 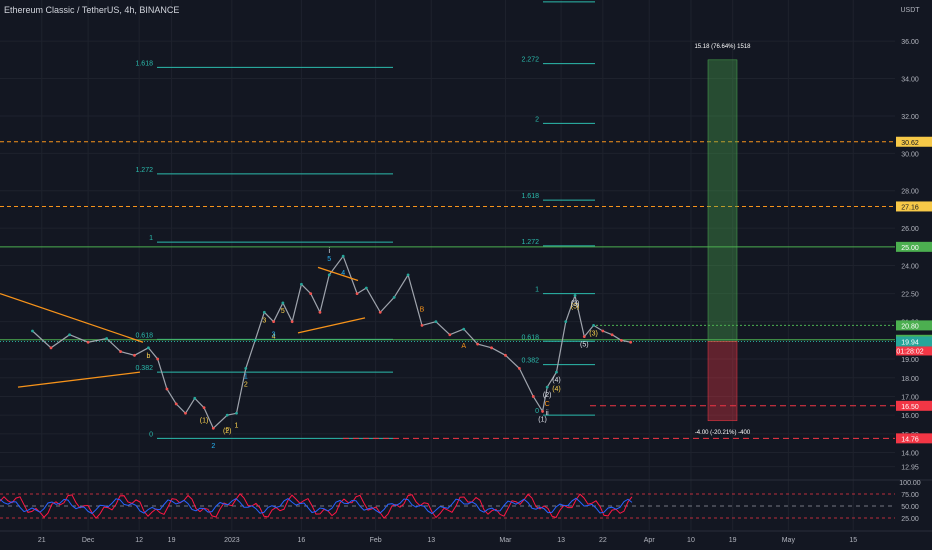 I want to click on wave-label: (4), so click(x=556, y=389).